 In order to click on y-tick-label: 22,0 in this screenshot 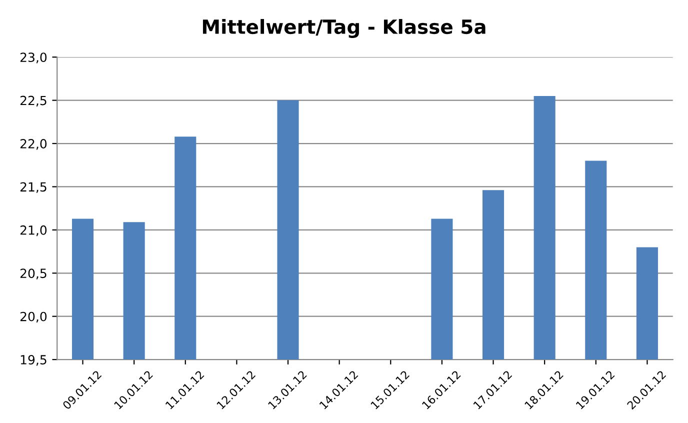, I will do `click(33, 144)`.